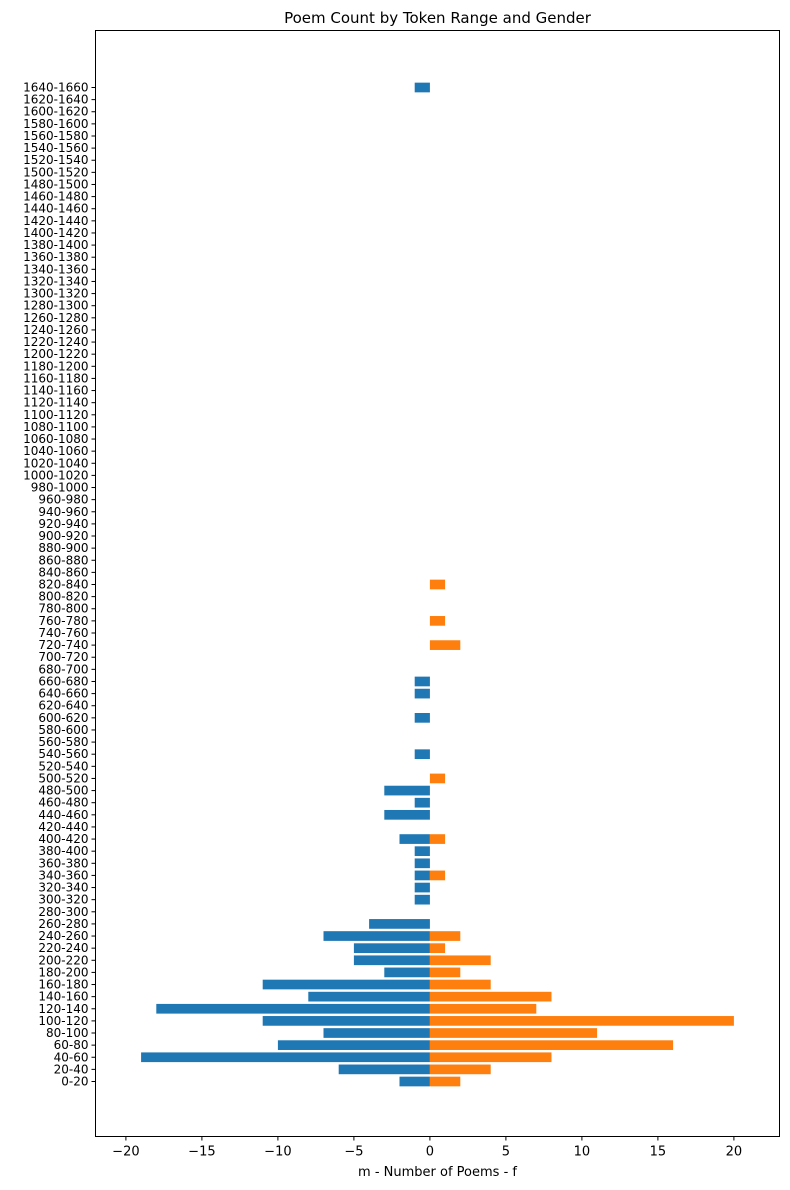 The image size is (790, 1190). I want to click on y-tick-label: 800-820, so click(63, 597).